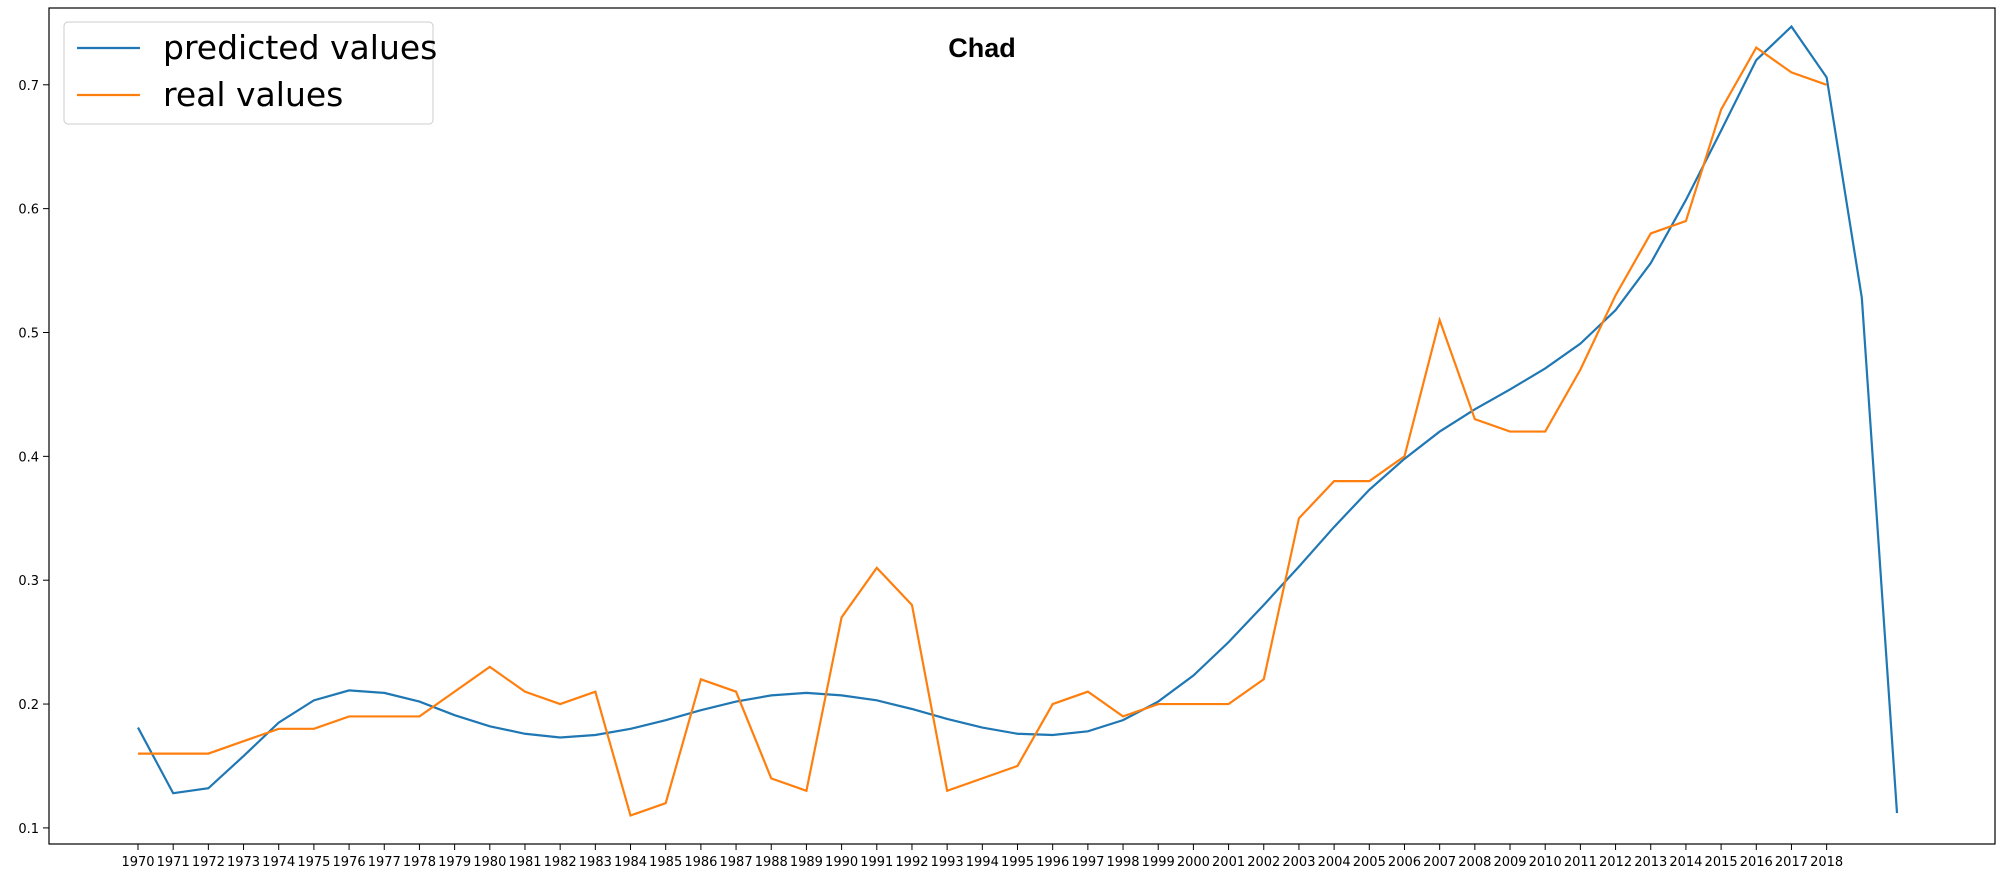  I want to click on x-tick-label: 2008, so click(1474, 862).